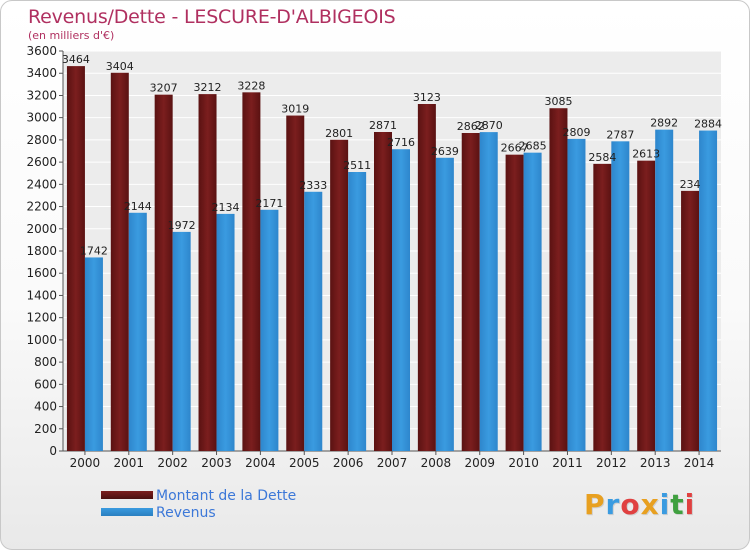 The image size is (750, 550). I want to click on data-label-revenus-2001: 2144, so click(138, 206).